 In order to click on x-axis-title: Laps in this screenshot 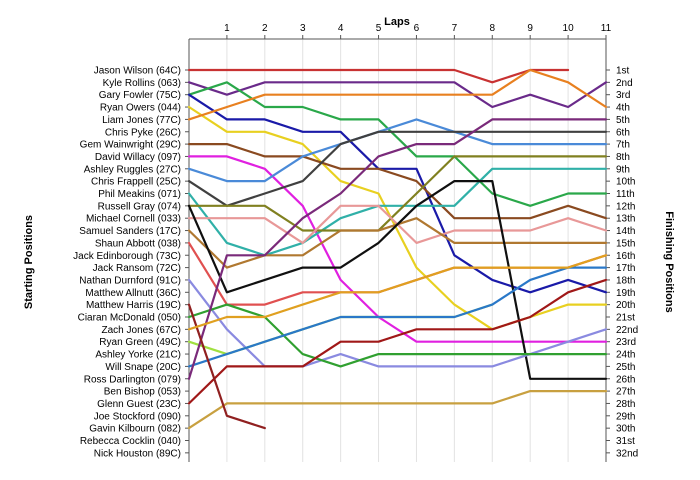, I will do `click(397, 22)`.